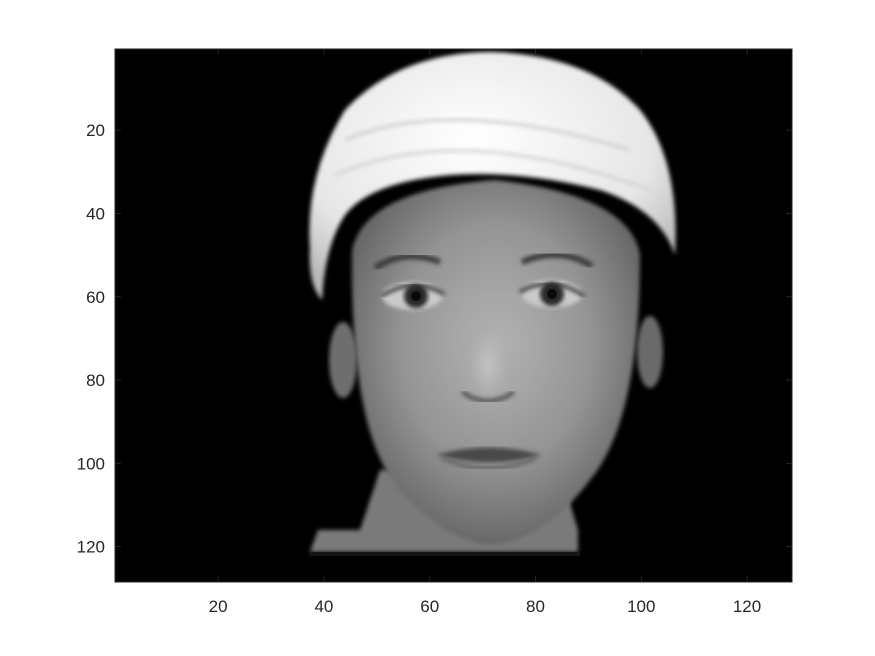 The image size is (875, 656). What do you see at coordinates (641, 606) in the screenshot?
I see `x-tick-label: 100` at bounding box center [641, 606].